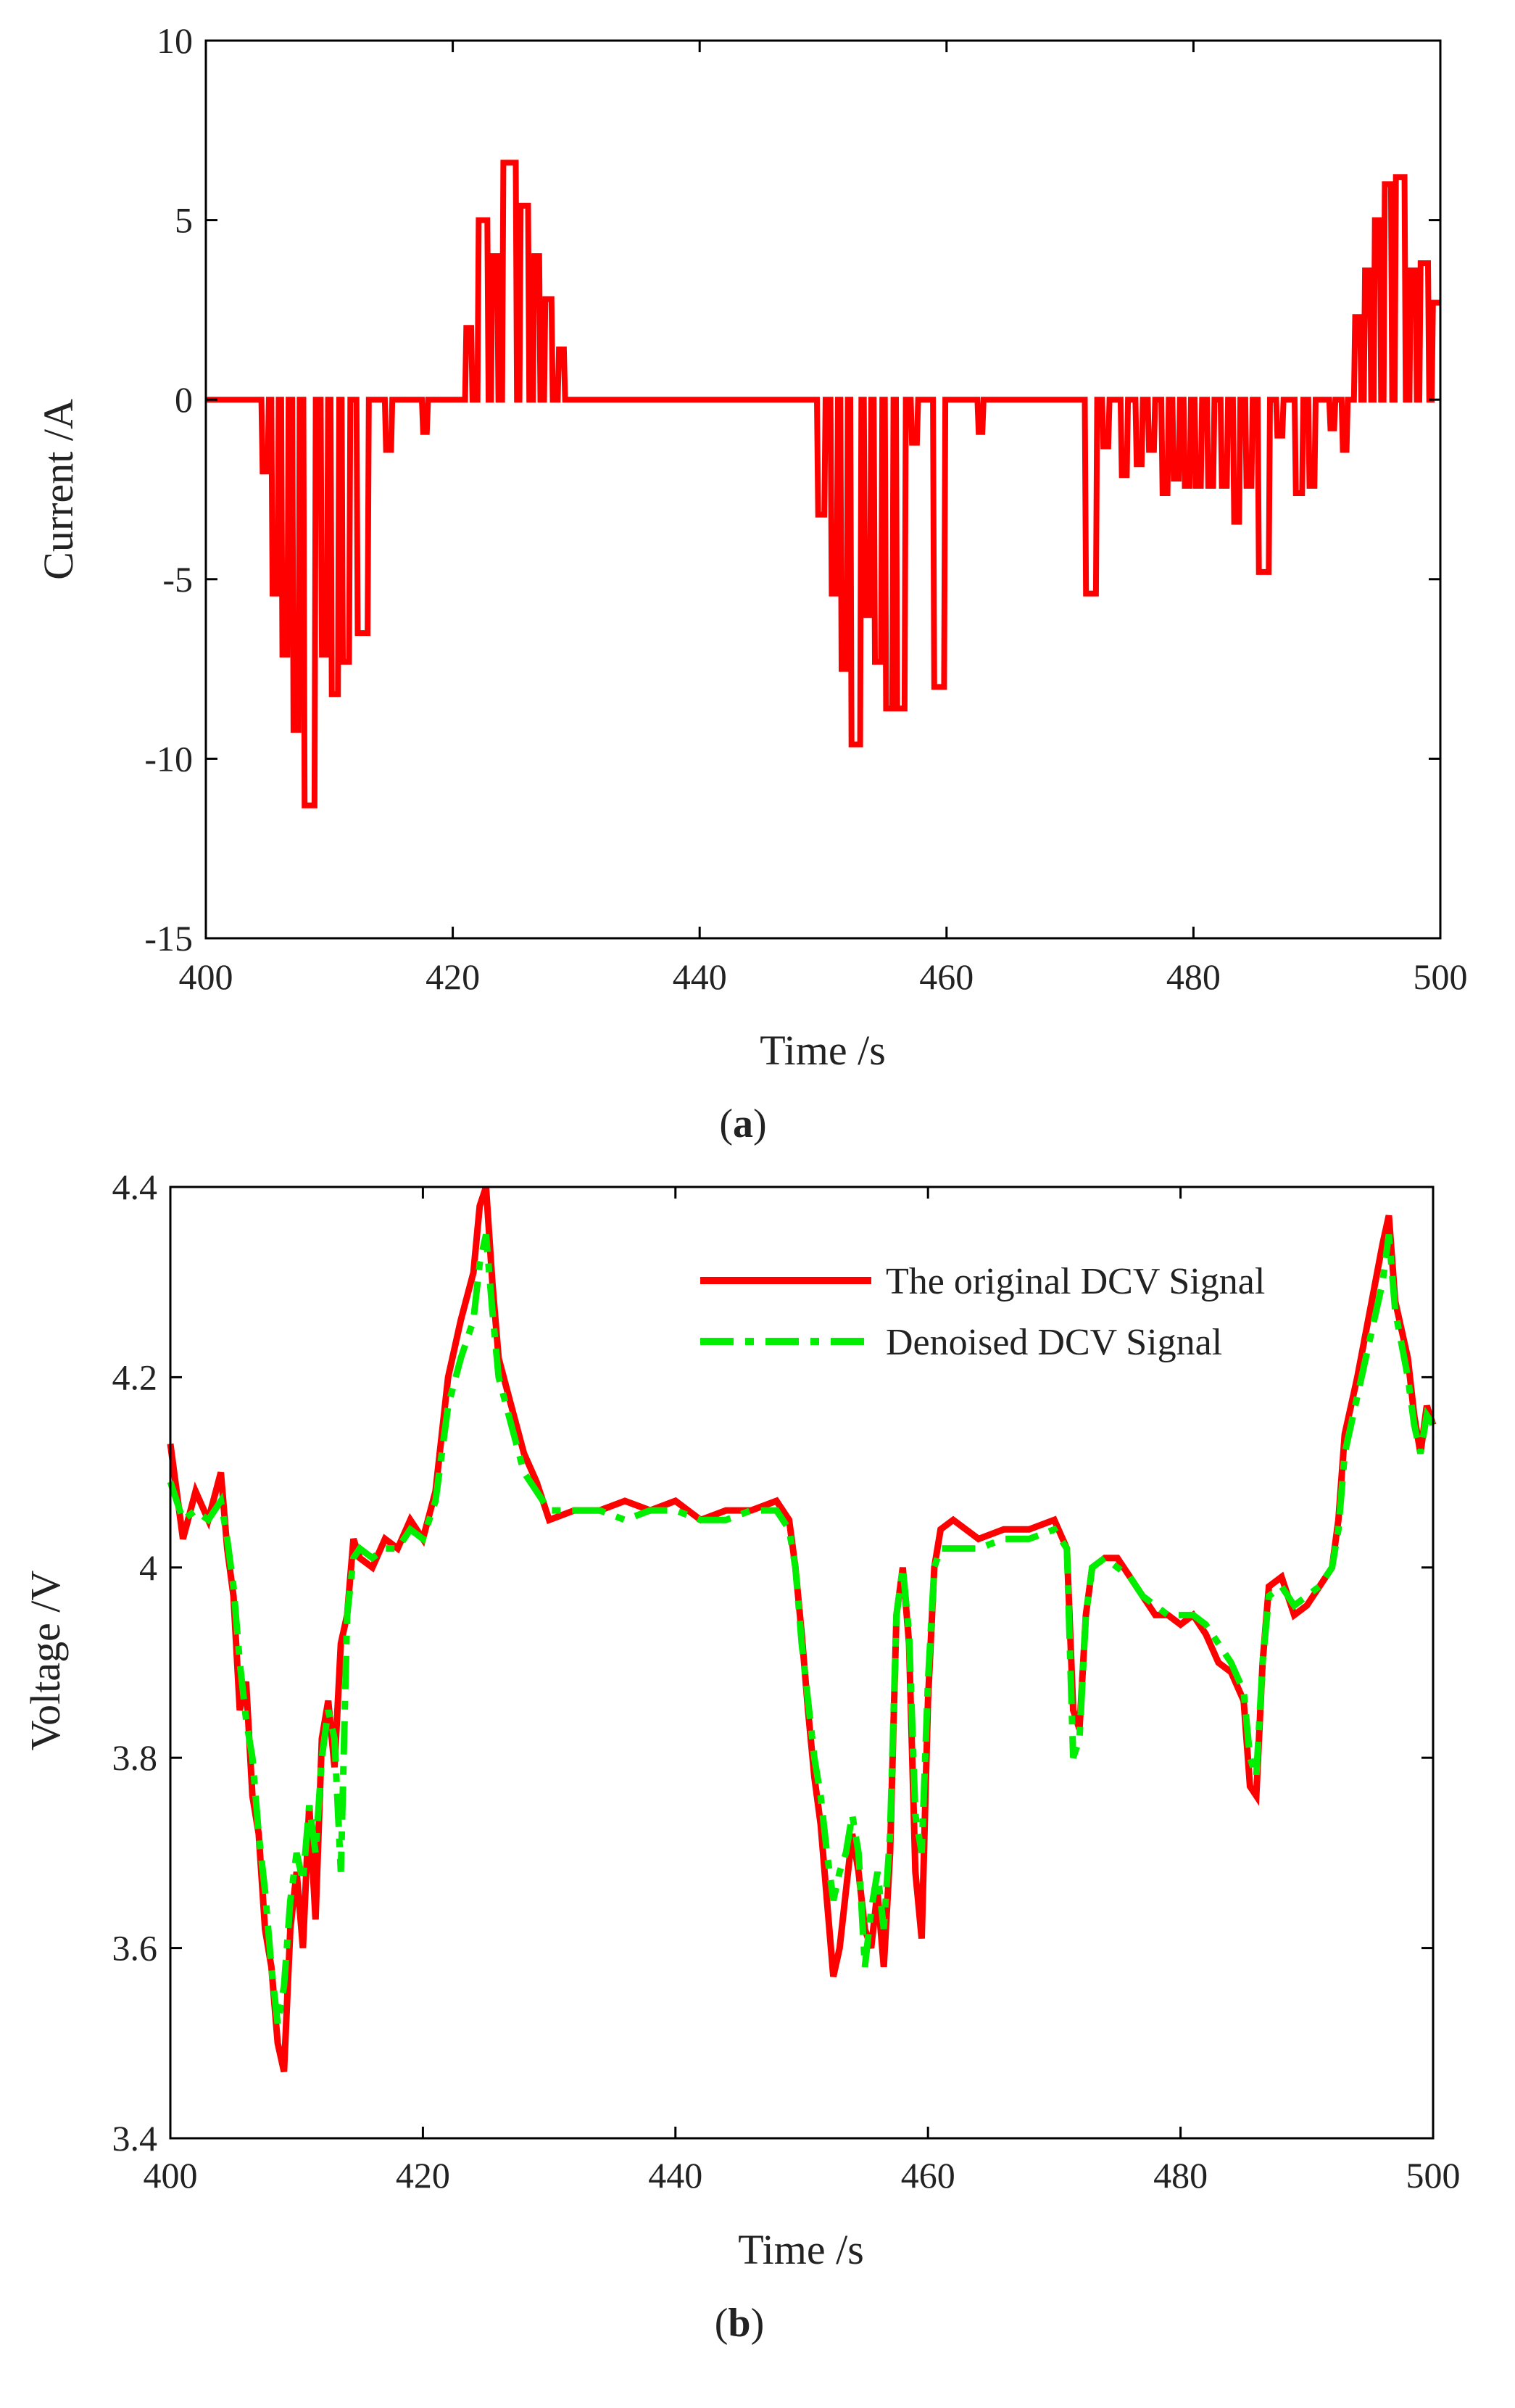 This screenshot has height=2408, width=1515. What do you see at coordinates (1441, 977) in the screenshot?
I see `chart-a-xtick-label-5: 500` at bounding box center [1441, 977].